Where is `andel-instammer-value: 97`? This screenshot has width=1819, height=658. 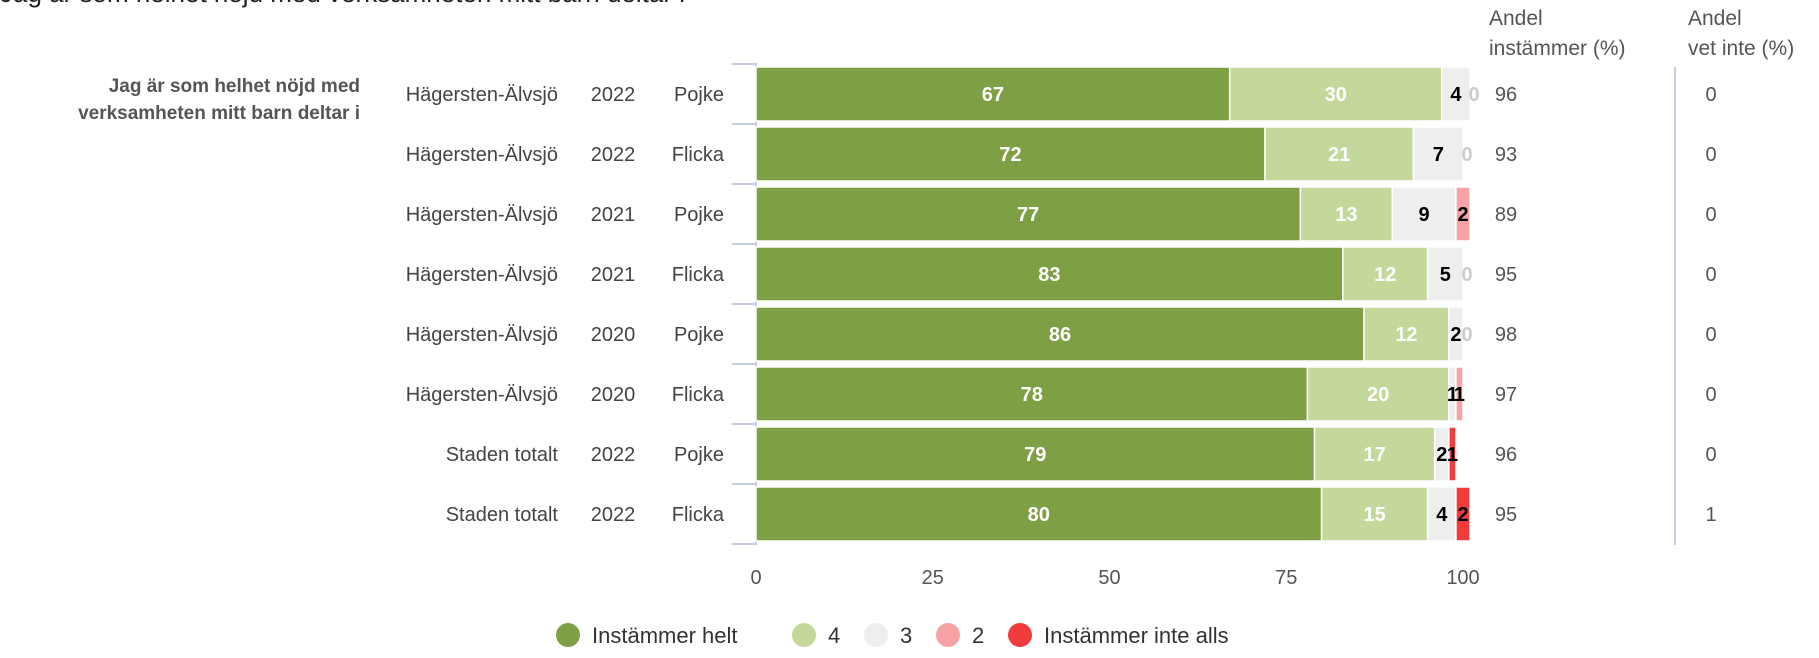 andel-instammer-value: 97 is located at coordinates (1506, 395).